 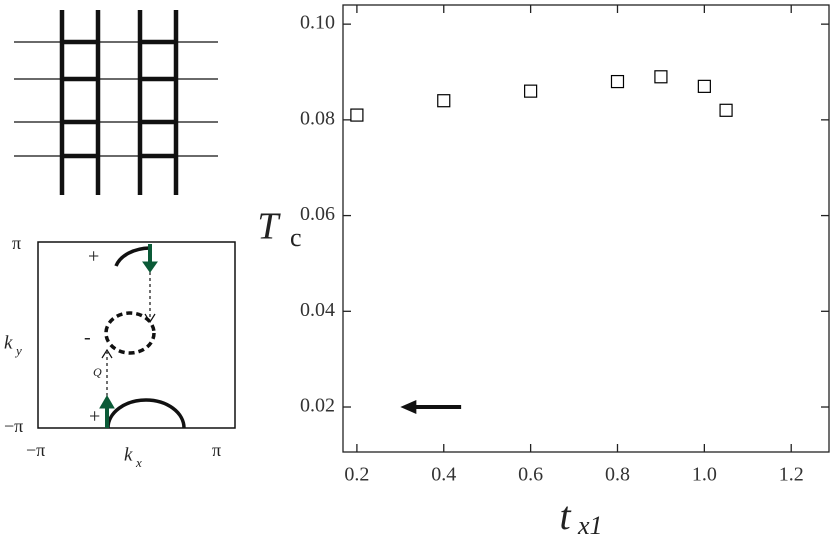 I want to click on y-tick-label: 0.06, so click(x=317, y=214).